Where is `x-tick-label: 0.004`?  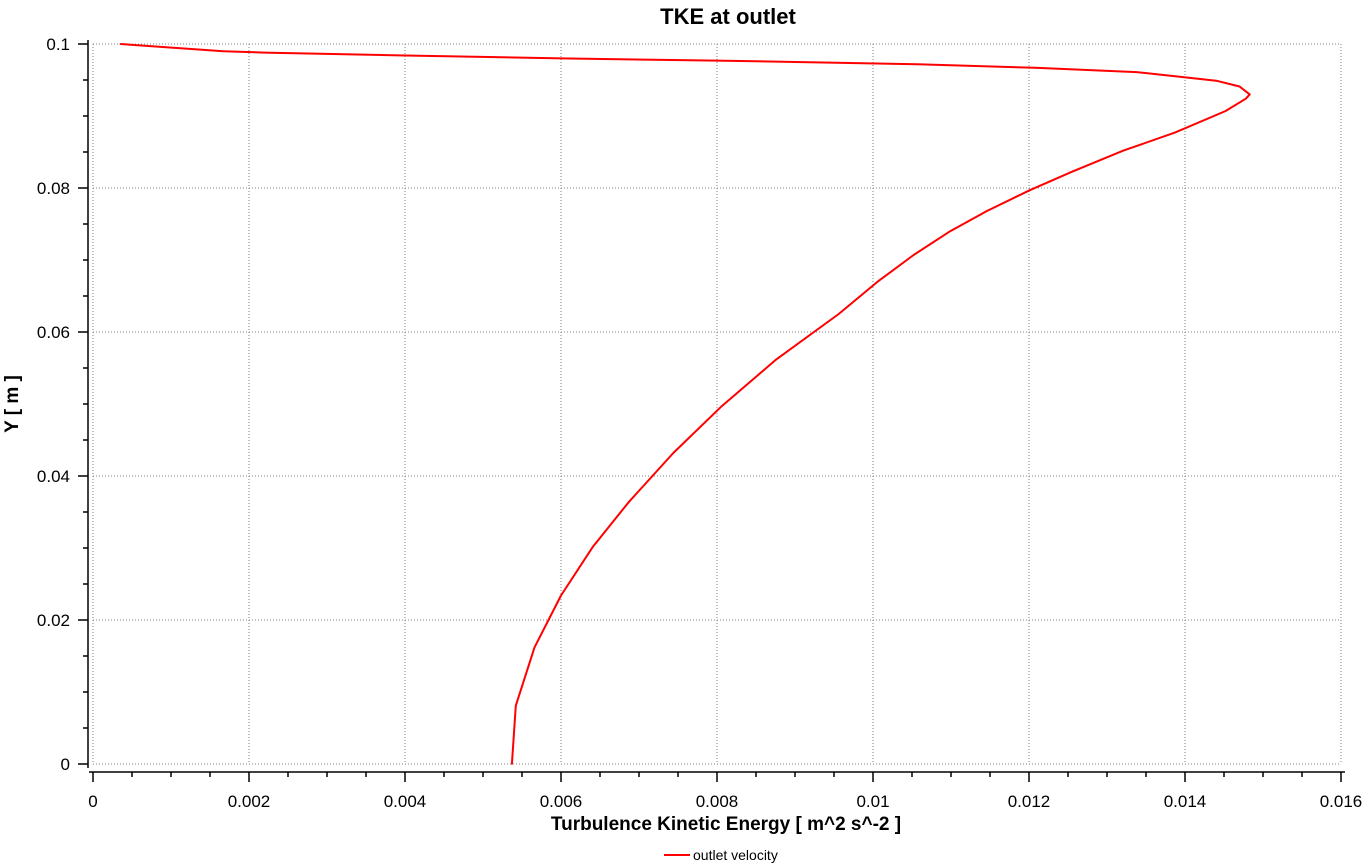
x-tick-label: 0.004 is located at coordinates (405, 801).